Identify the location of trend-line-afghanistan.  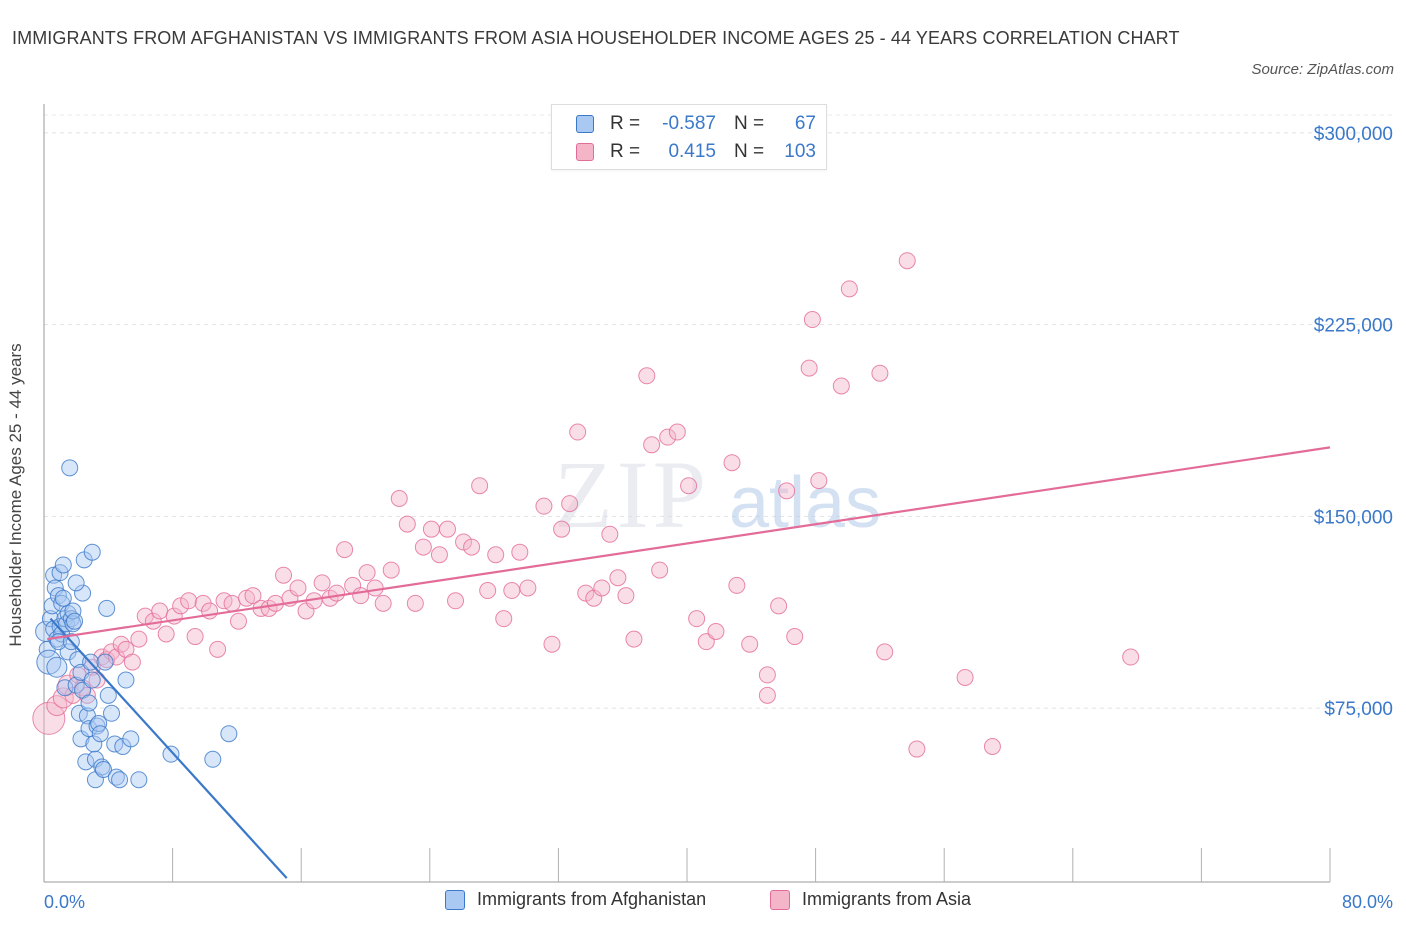
(168, 748).